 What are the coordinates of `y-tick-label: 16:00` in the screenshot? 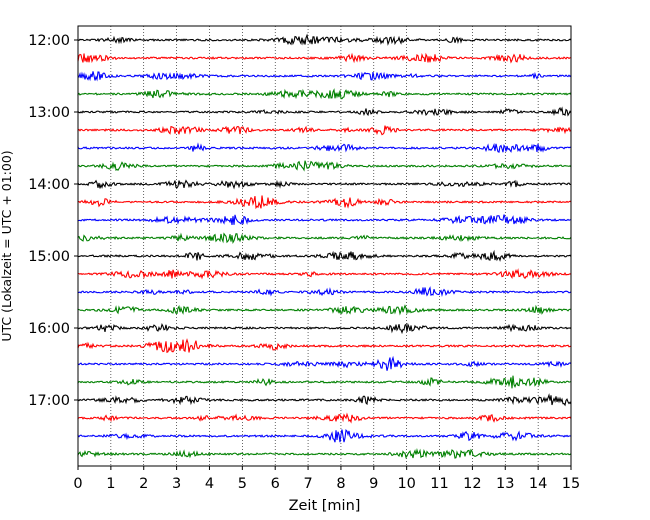 It's located at (49, 329).